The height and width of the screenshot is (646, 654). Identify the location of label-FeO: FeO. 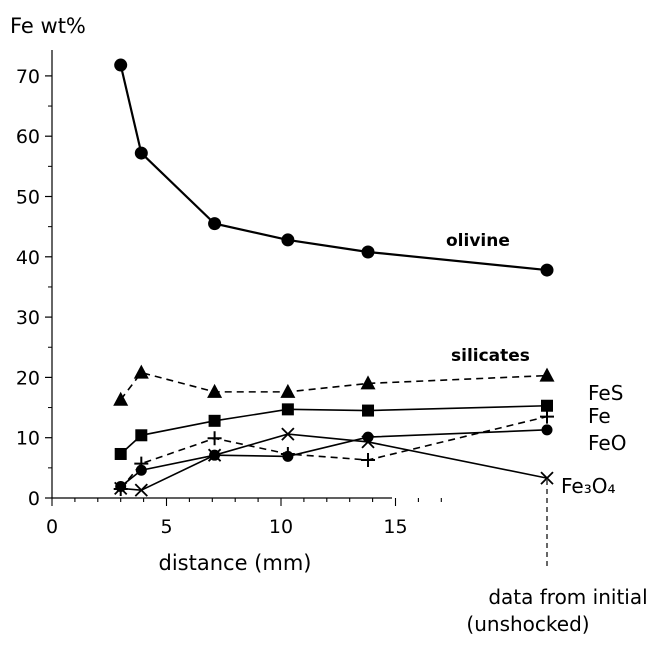
(607, 443).